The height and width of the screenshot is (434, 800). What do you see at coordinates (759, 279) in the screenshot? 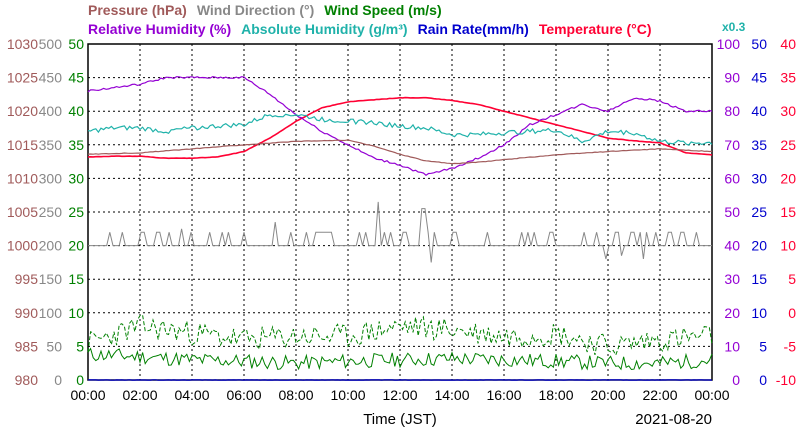
I see `tick-label-rain-rate: 15` at bounding box center [759, 279].